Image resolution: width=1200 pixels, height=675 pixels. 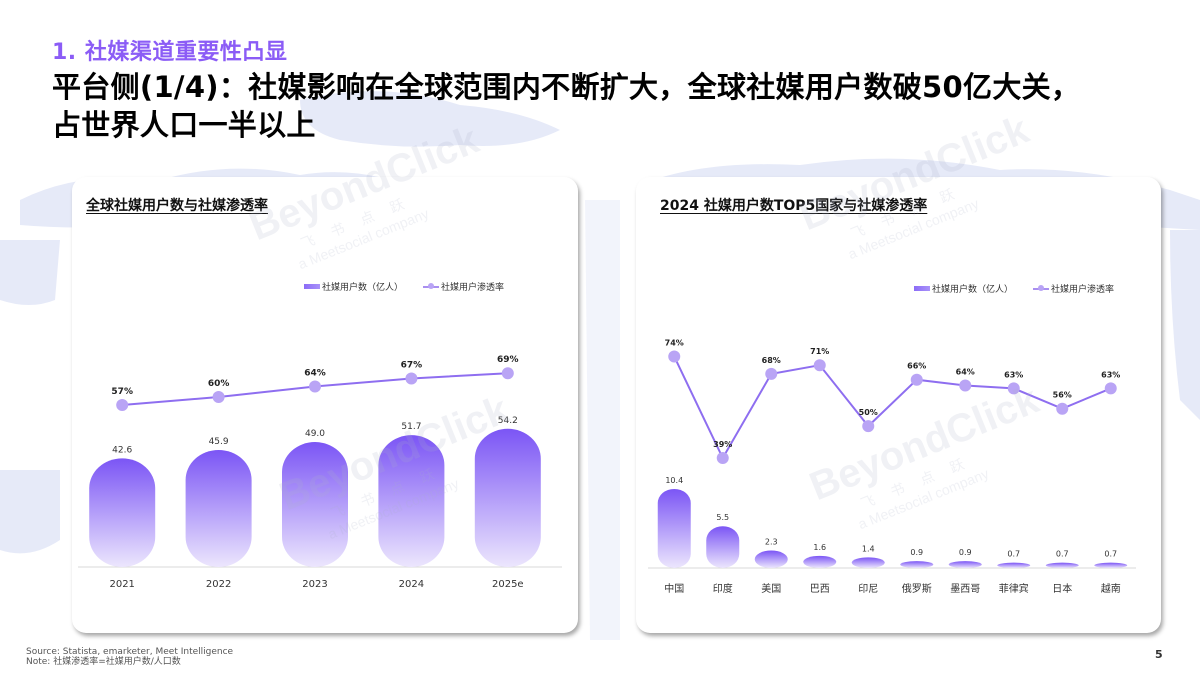 What do you see at coordinates (674, 588) in the screenshot?
I see `x-axis-tick-label: 中国` at bounding box center [674, 588].